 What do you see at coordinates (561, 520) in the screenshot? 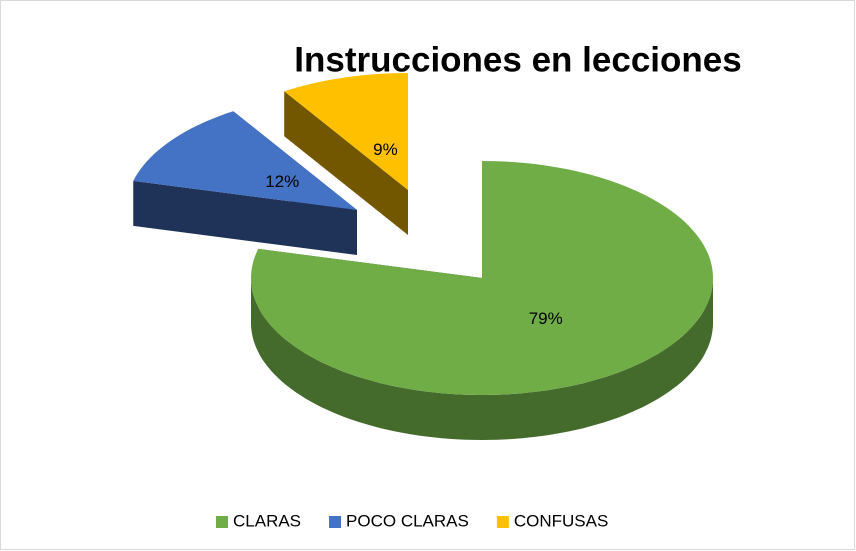
I see `legend-label: CONFUSAS` at bounding box center [561, 520].